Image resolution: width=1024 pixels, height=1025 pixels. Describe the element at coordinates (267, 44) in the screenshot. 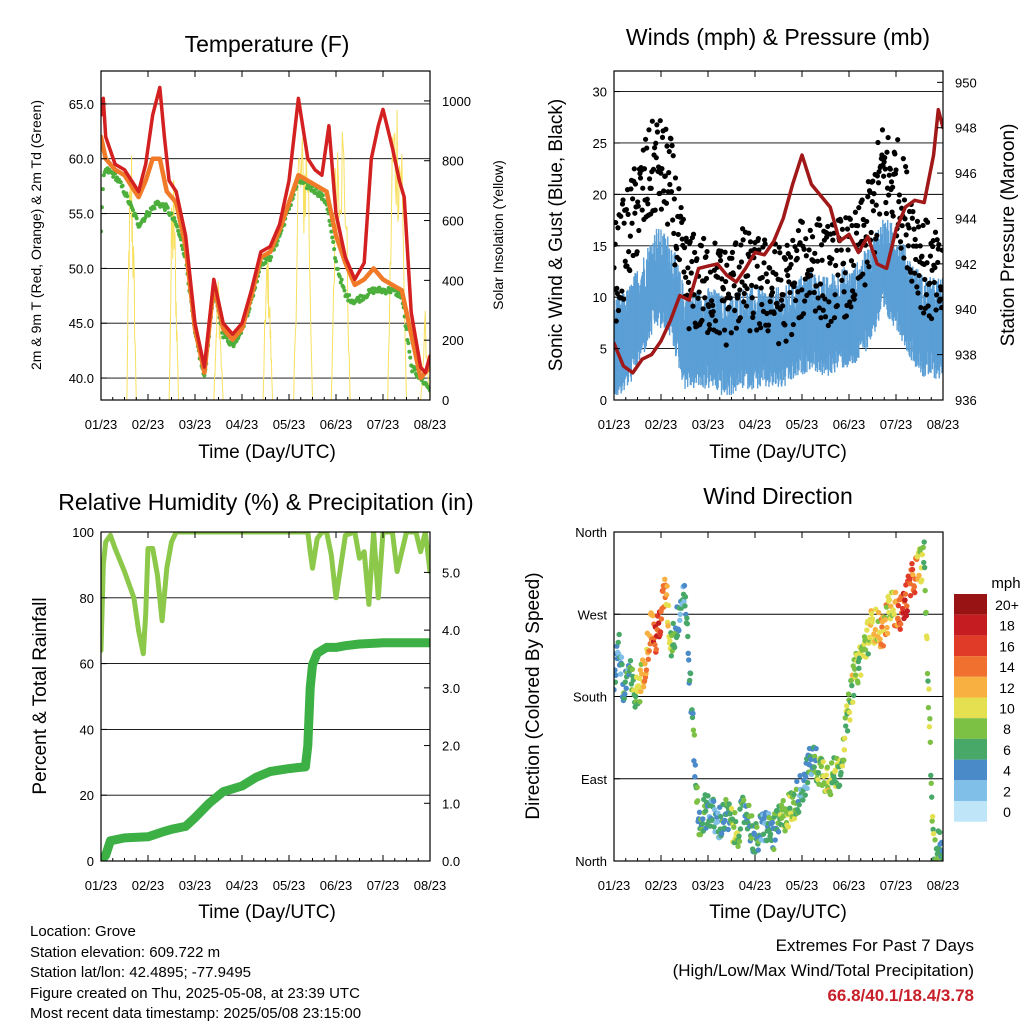

I see `temperature-title: Temperature (F)` at that location.